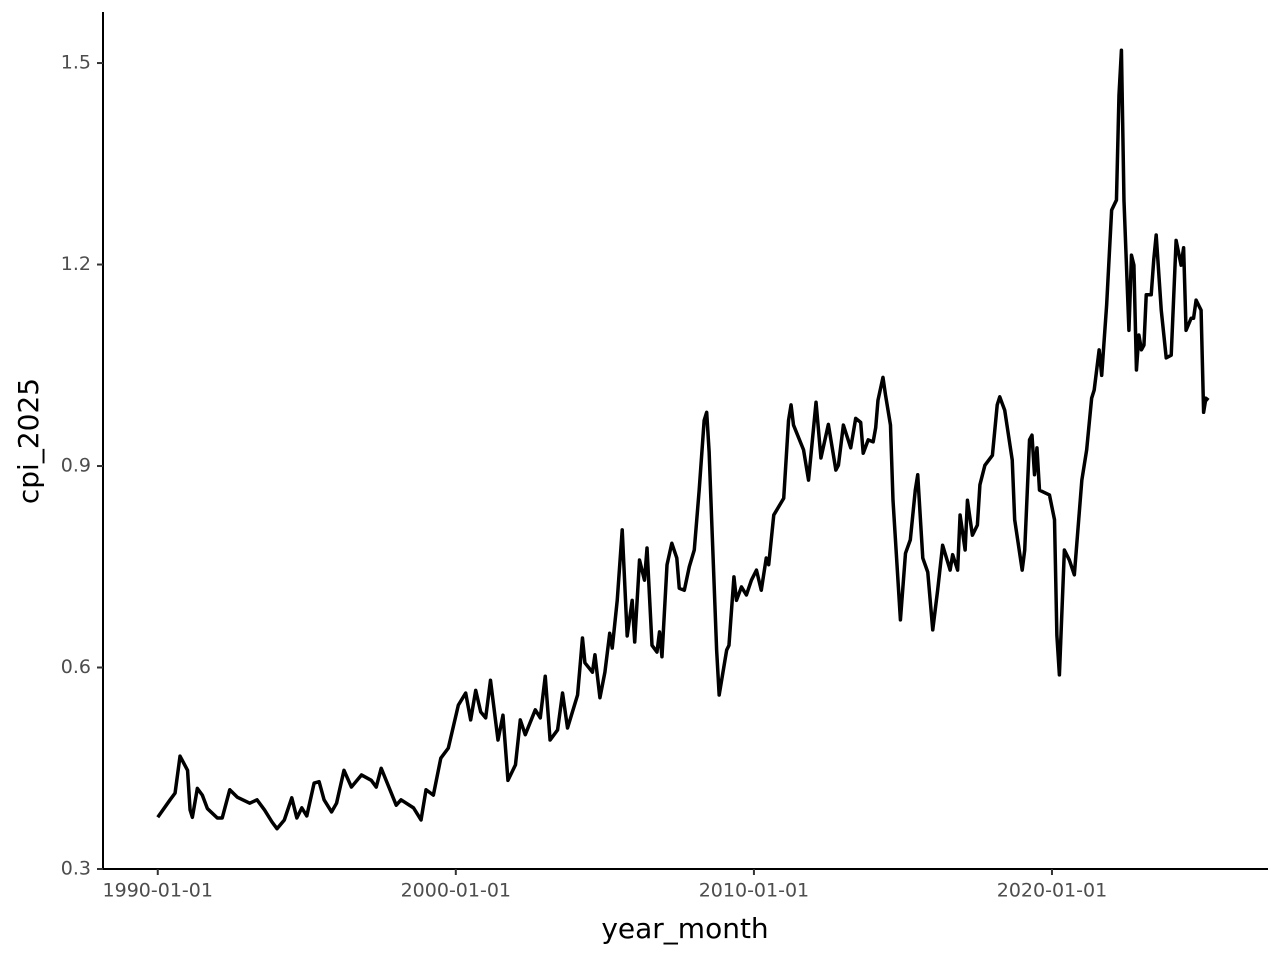 The width and height of the screenshot is (1280, 960). What do you see at coordinates (76, 667) in the screenshot?
I see `y-tick-label: 0.6` at bounding box center [76, 667].